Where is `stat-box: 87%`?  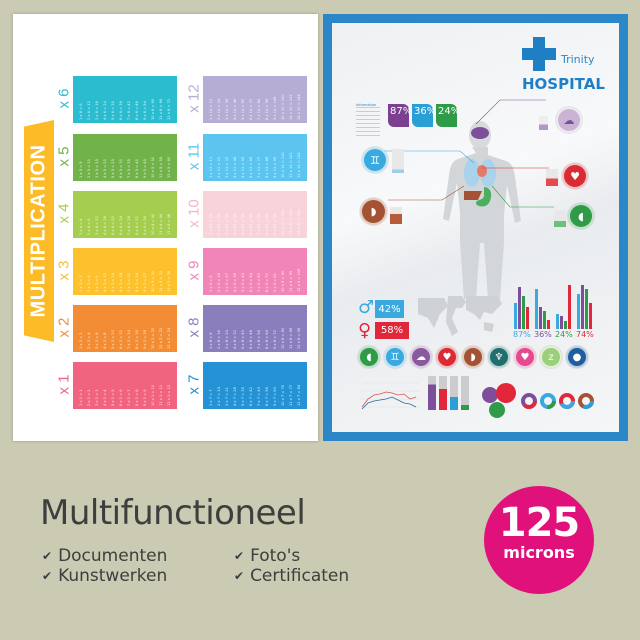 stat-box: 87% is located at coordinates (400, 115).